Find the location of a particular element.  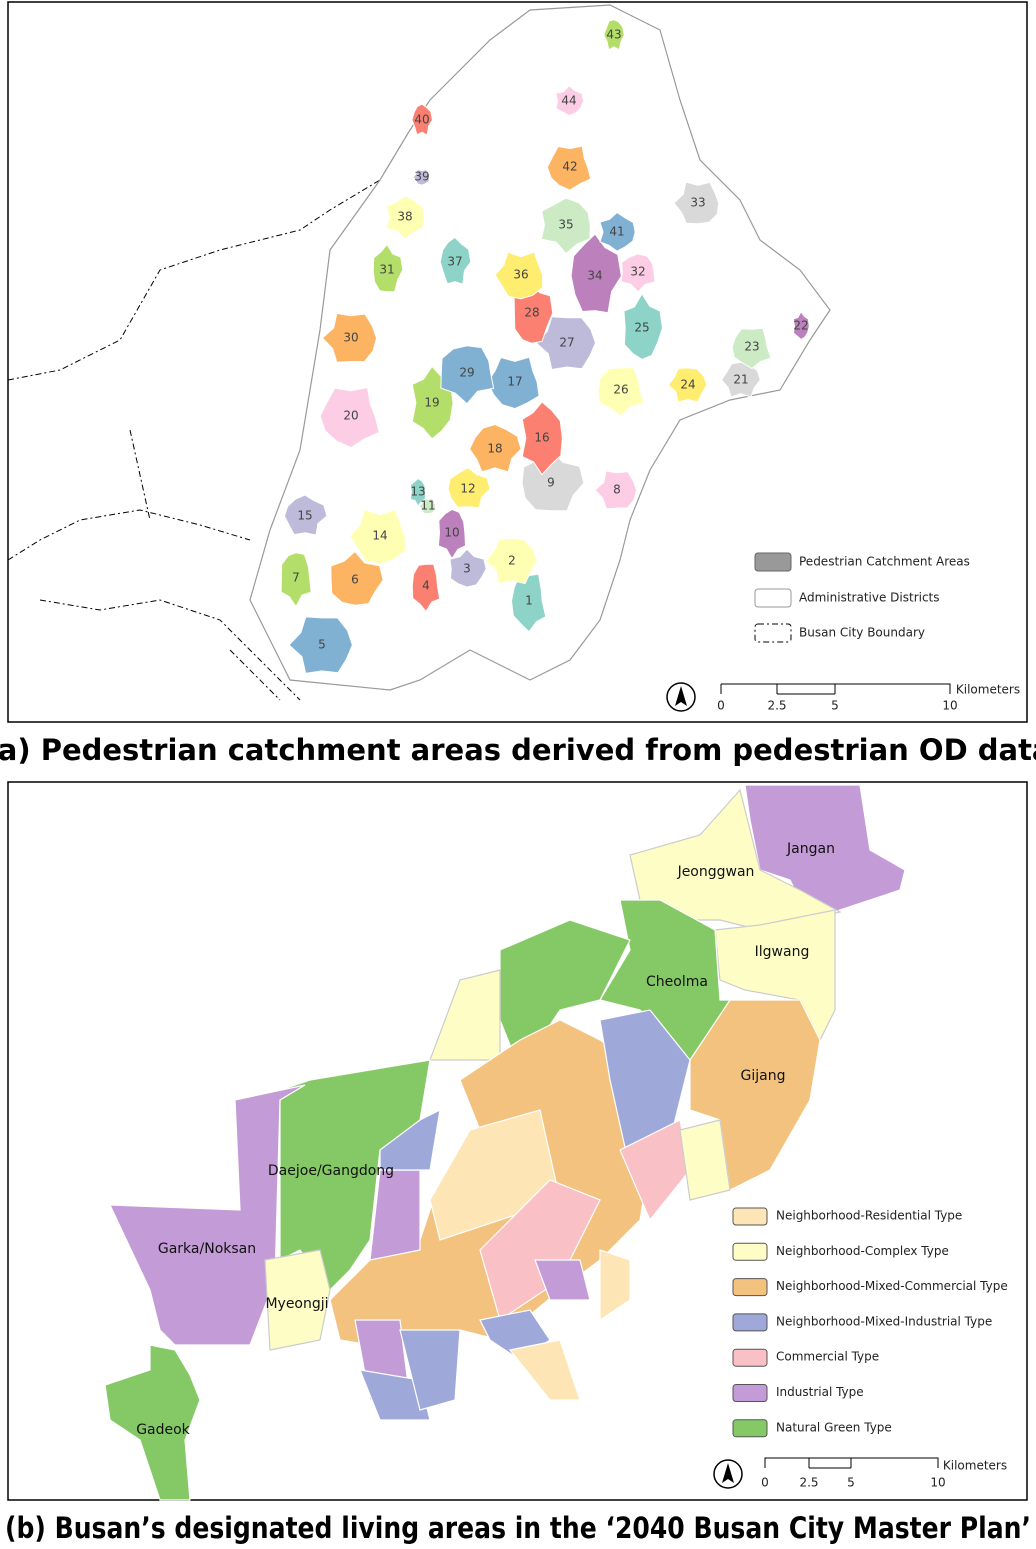

scale-label: 2.5 is located at coordinates (808, 1483).